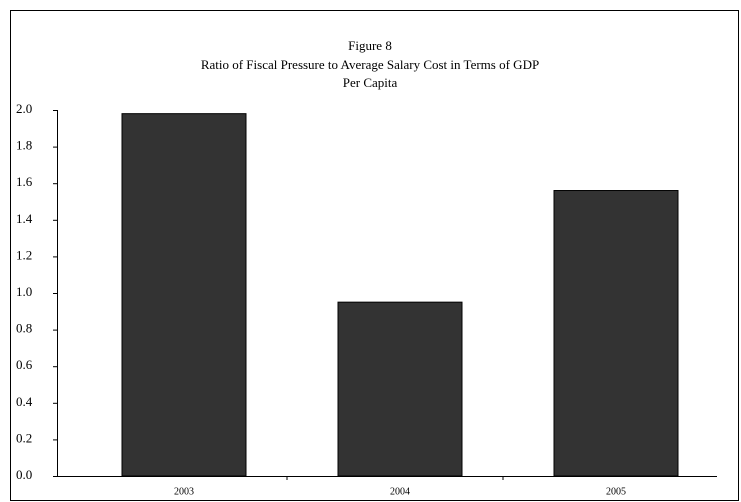  I want to click on y-tick-label: 0.2, so click(24, 437).